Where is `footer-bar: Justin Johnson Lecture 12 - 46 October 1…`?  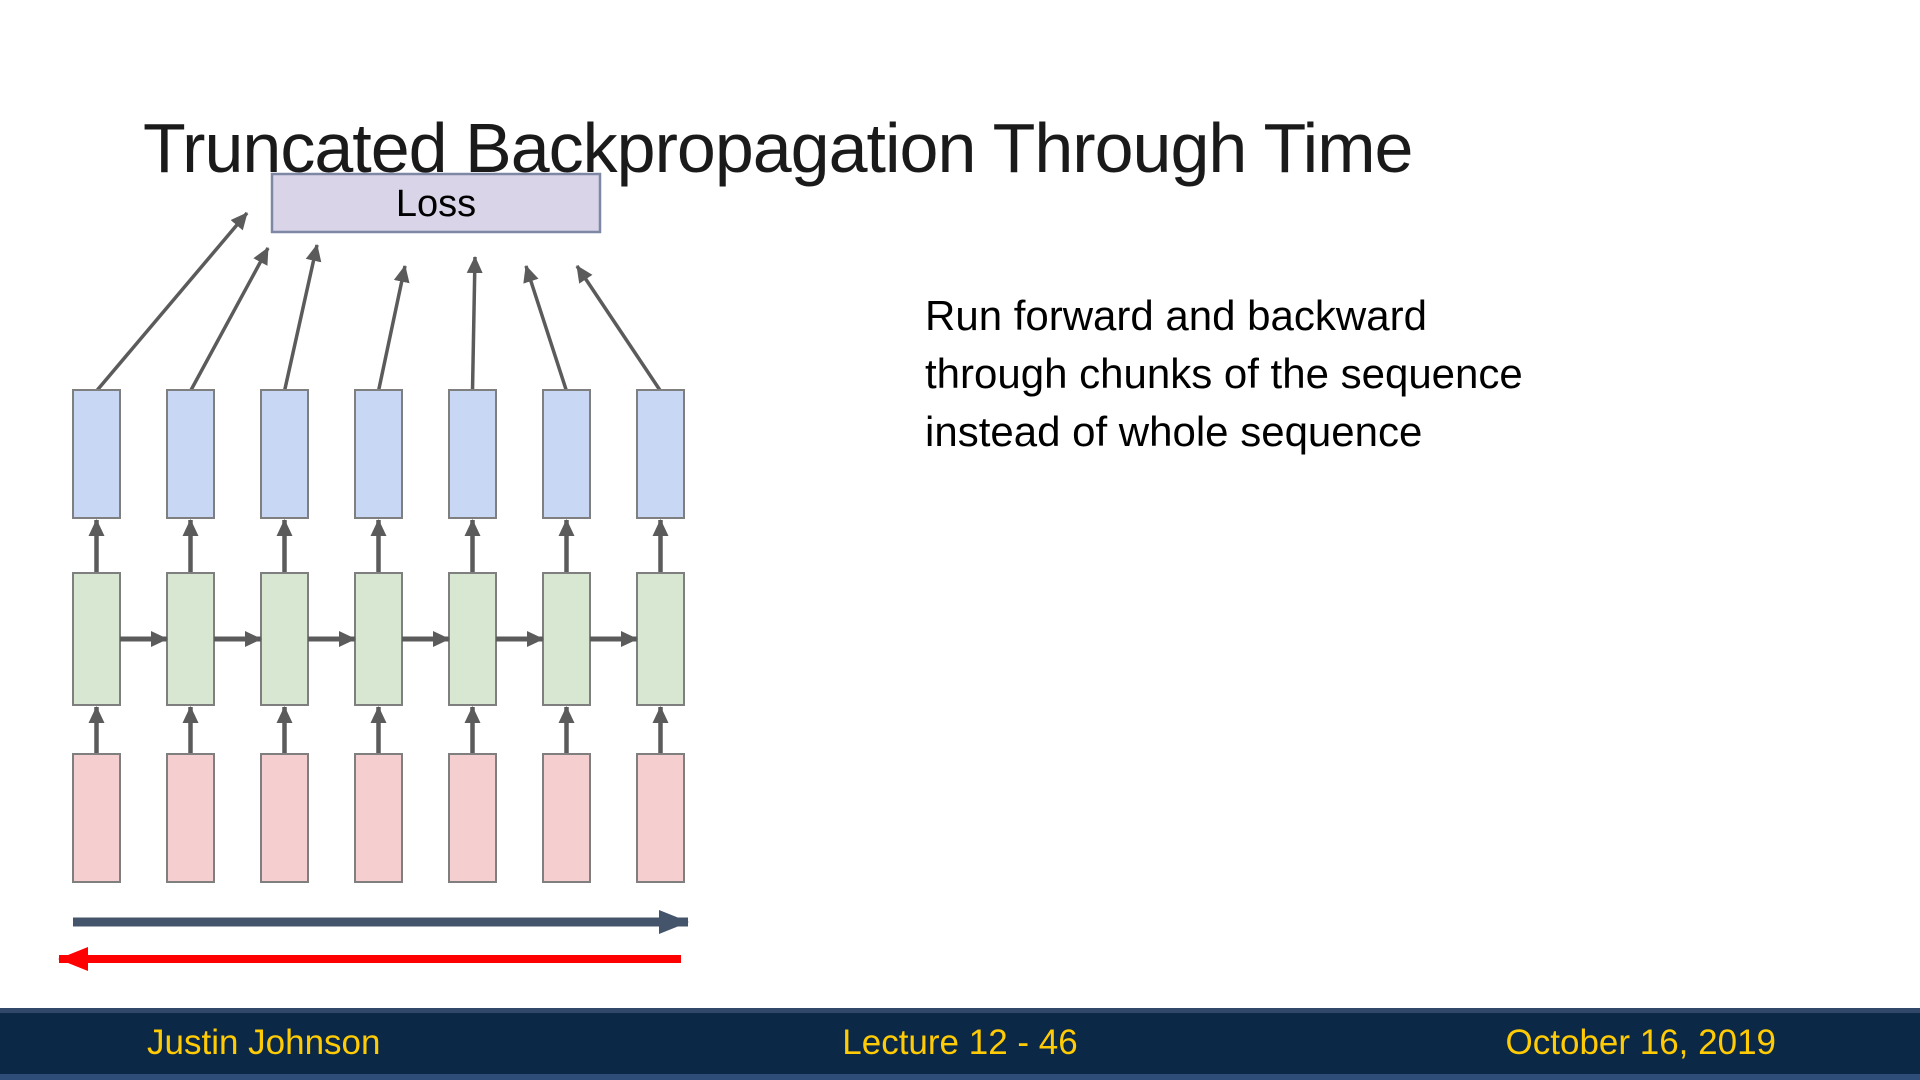 footer-bar: Justin Johnson Lecture 12 - 46 October 1… is located at coordinates (960, 1044).